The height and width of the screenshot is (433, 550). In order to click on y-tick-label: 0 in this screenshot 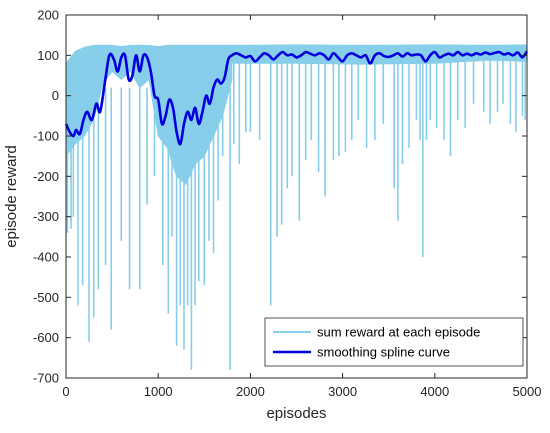, I will do `click(55, 95)`.